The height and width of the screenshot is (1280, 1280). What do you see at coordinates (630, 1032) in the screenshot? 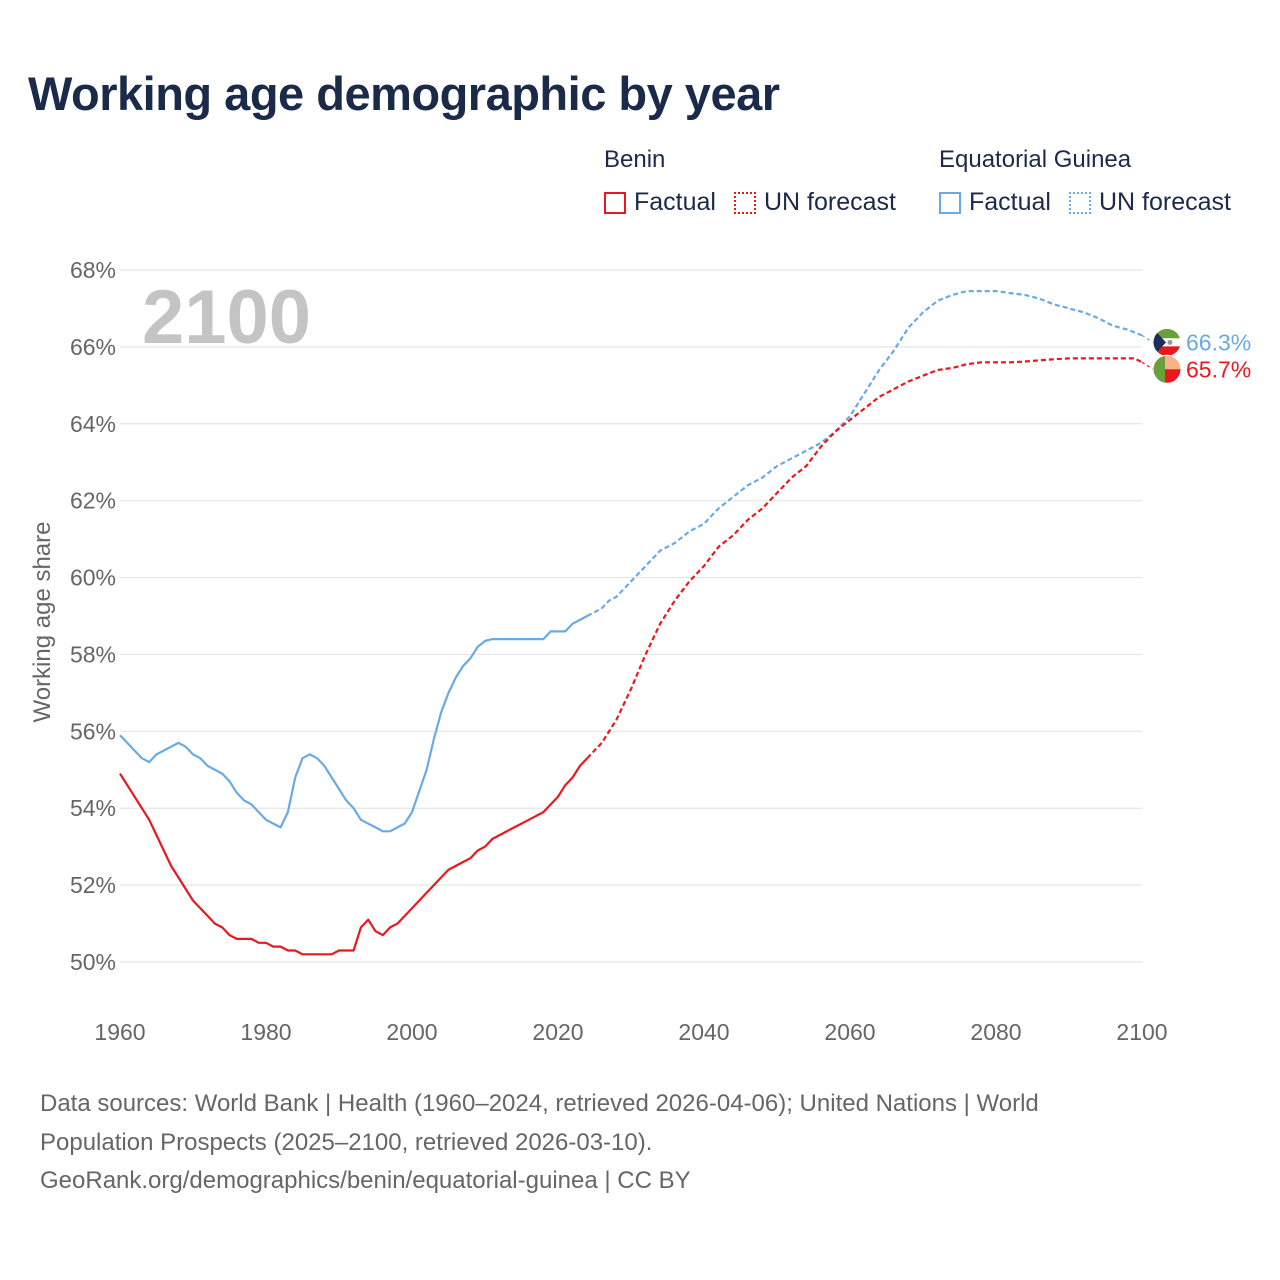
I see `x-axis-ticks: 1960 1980 2000 2020 2040 2060 2080 2100` at bounding box center [630, 1032].